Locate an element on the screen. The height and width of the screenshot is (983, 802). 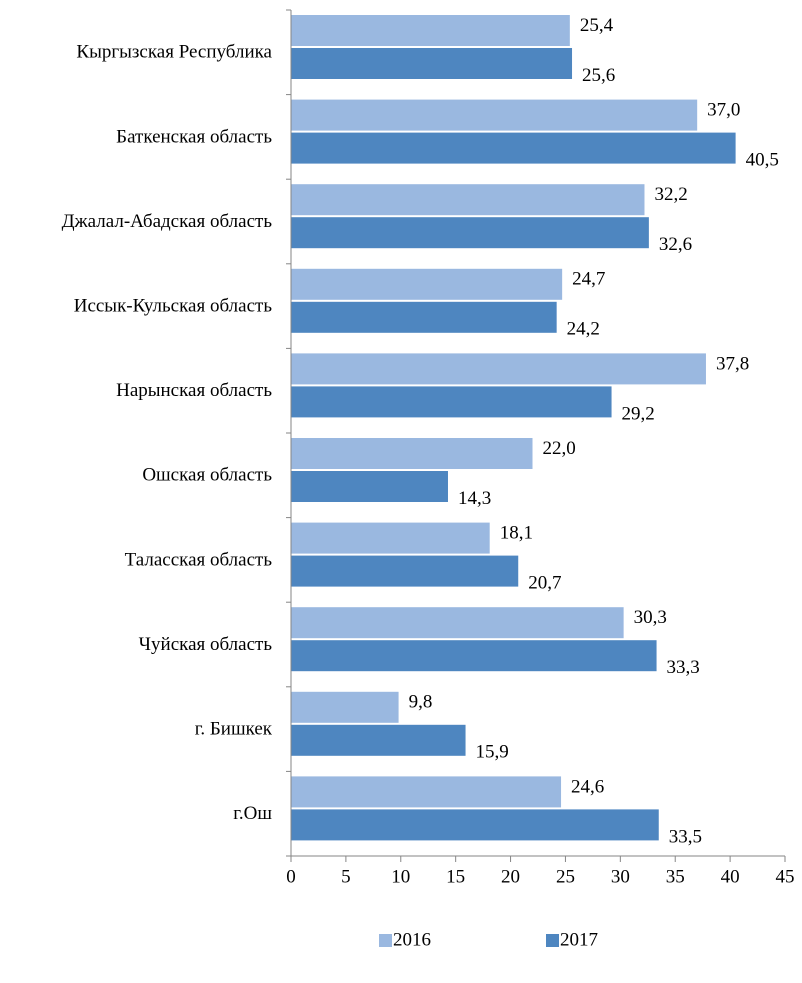
data-label-2017-9: 33,5 is located at coordinates (685, 836).